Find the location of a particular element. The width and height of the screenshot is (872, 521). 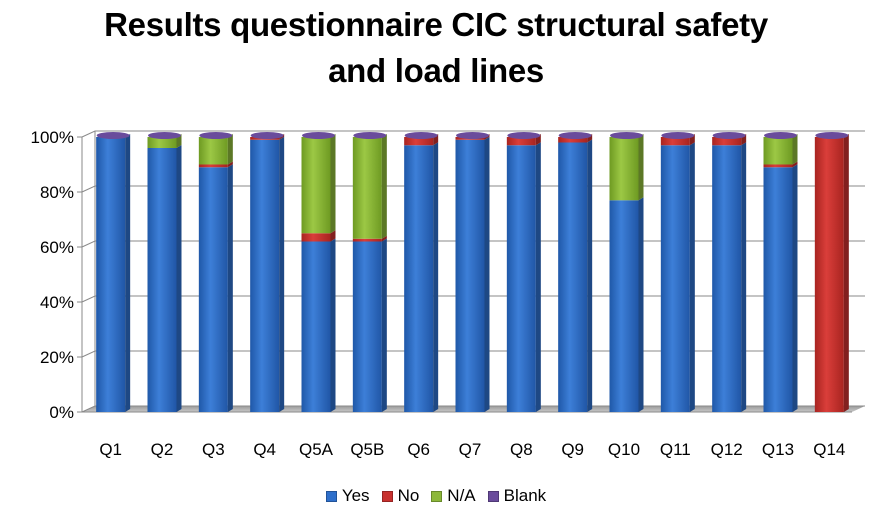

x-tick-label: Q12 is located at coordinates (727, 449).